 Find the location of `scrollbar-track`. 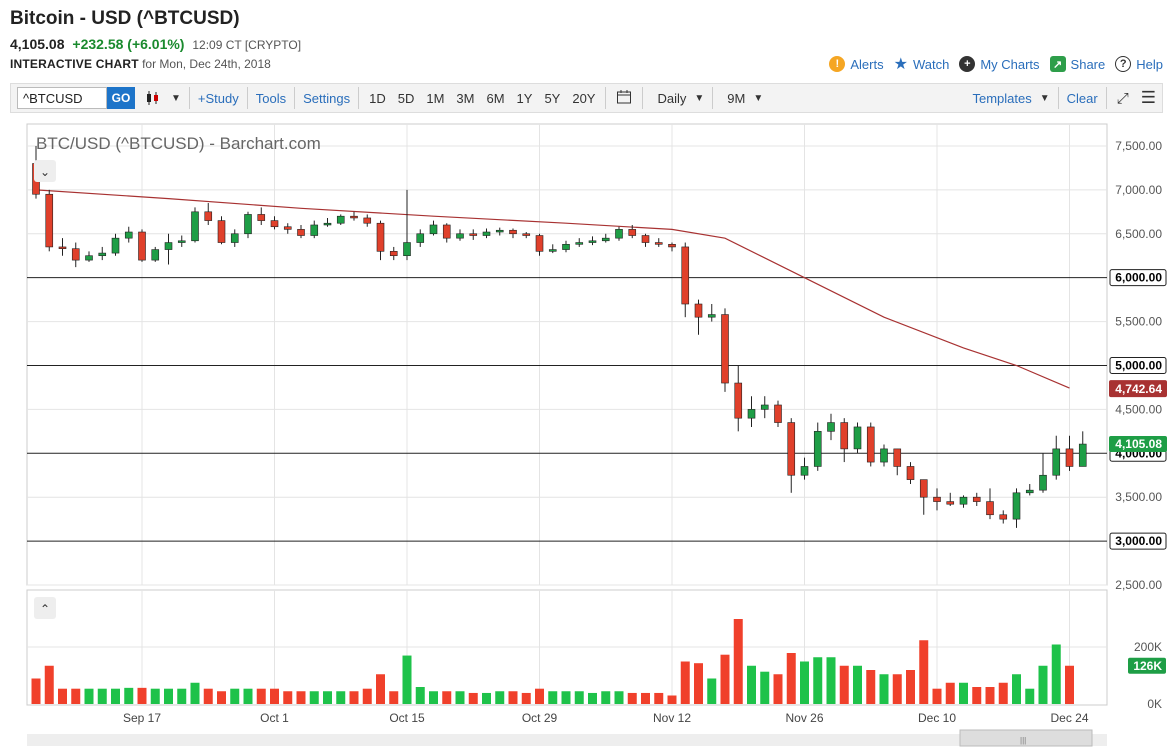

scrollbar-track is located at coordinates (567, 740).